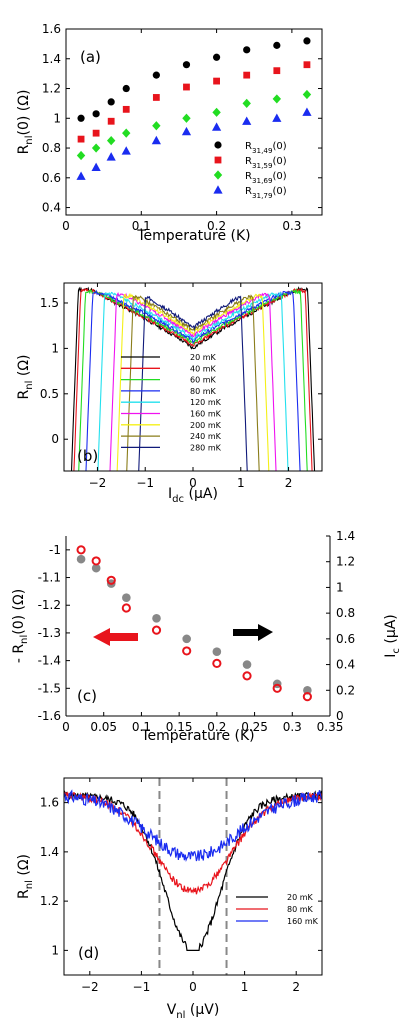 The width and height of the screenshot is (409, 1024). What do you see at coordinates (193, 843) in the screenshot?
I see `series-line-80-mK` at bounding box center [193, 843].